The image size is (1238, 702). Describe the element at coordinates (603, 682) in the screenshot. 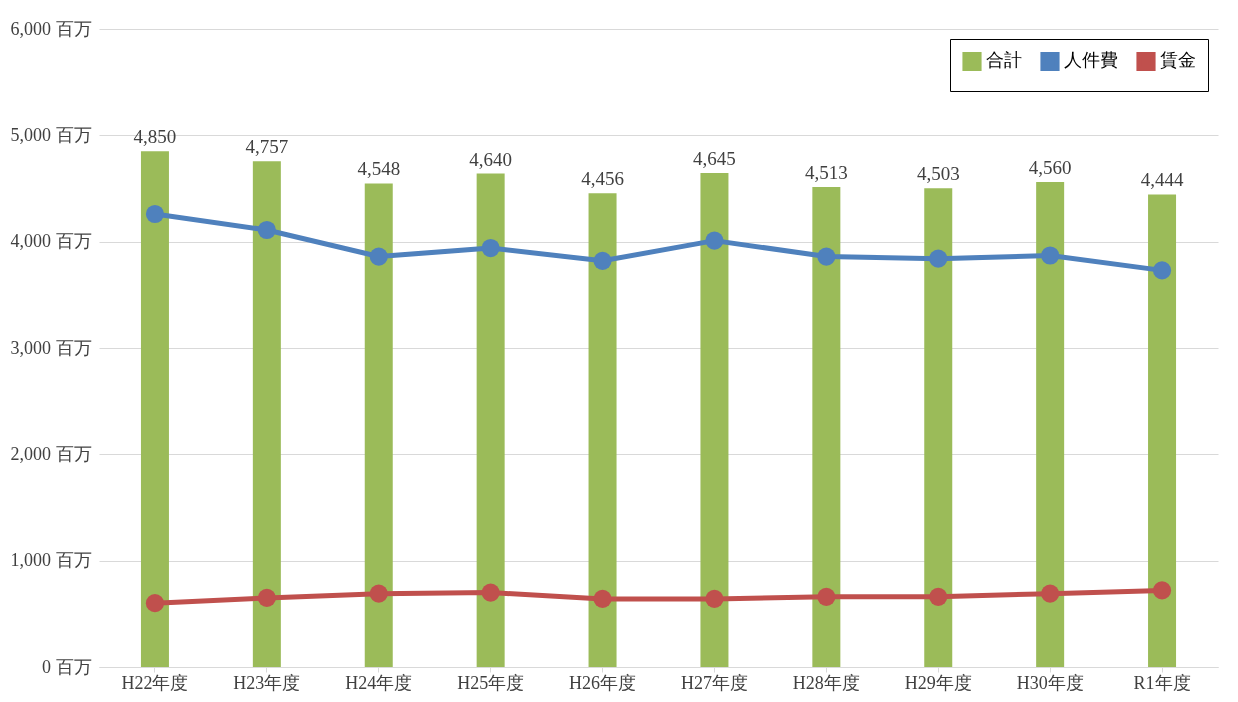

I see `x-tick-label: H26年度` at that location.